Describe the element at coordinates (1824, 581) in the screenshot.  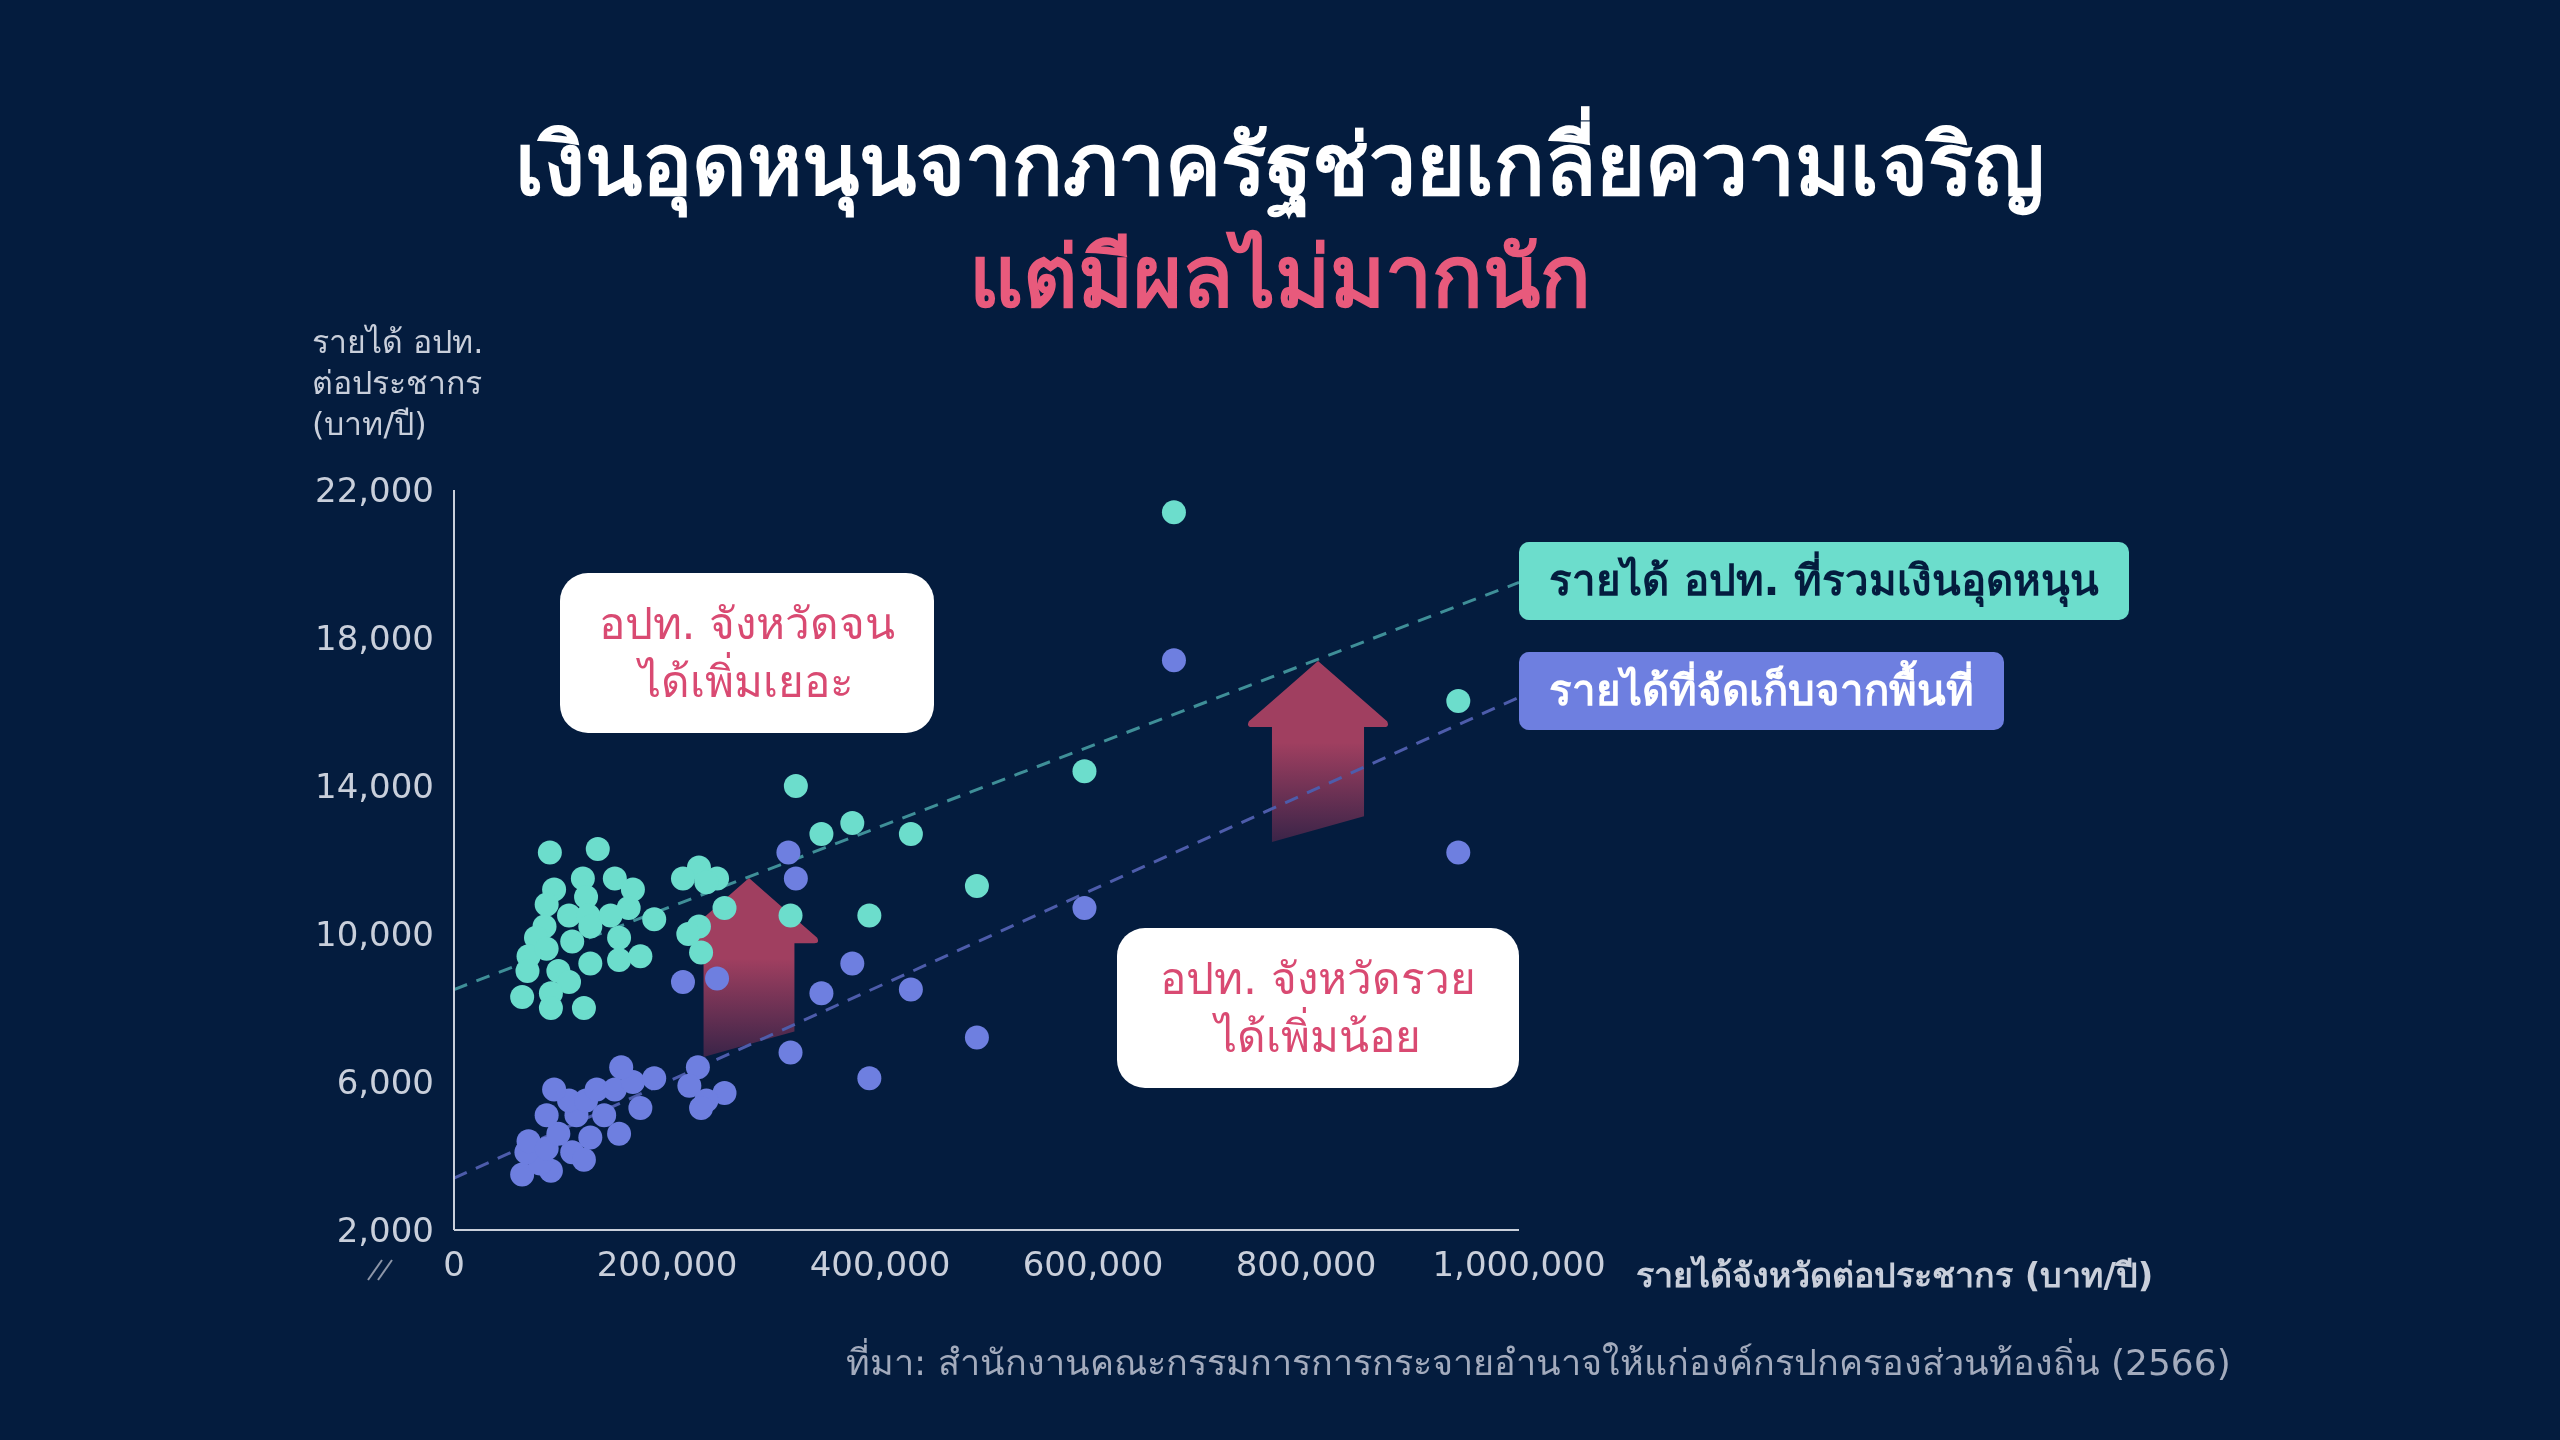
I see `text: รายได้ อปท. ที่รวมเงินอุดหนุน` at that location.